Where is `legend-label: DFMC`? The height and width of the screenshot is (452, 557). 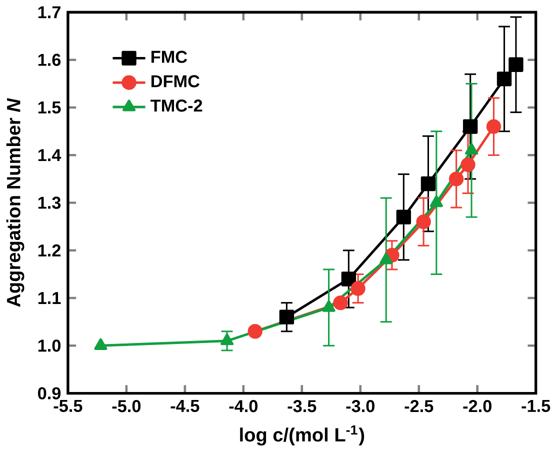 legend-label: DFMC is located at coordinates (175, 81).